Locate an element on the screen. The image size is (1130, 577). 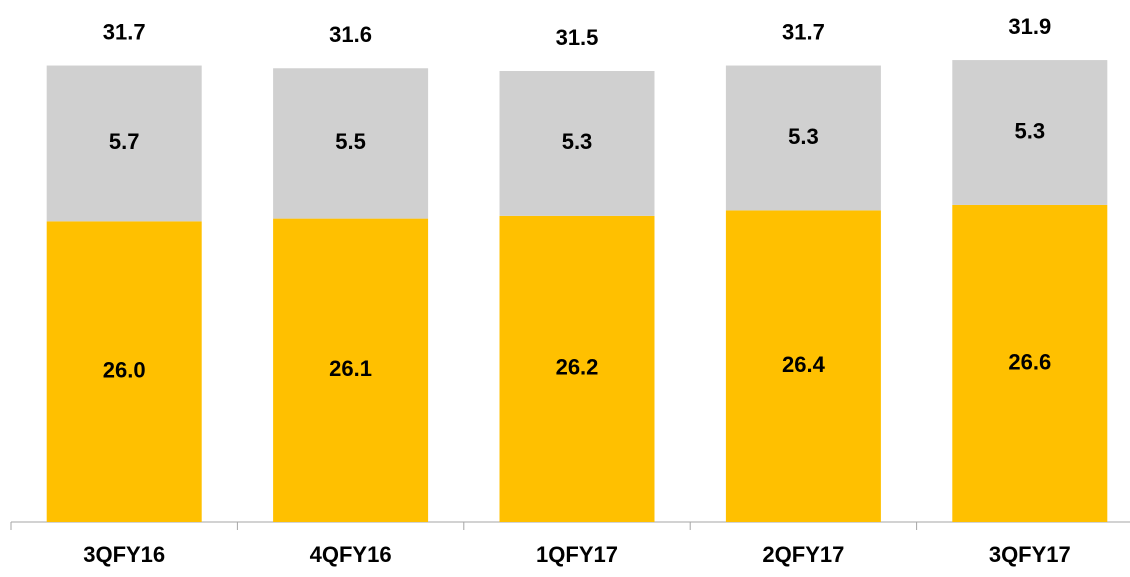
segment-label: 26.1 is located at coordinates (350, 368).